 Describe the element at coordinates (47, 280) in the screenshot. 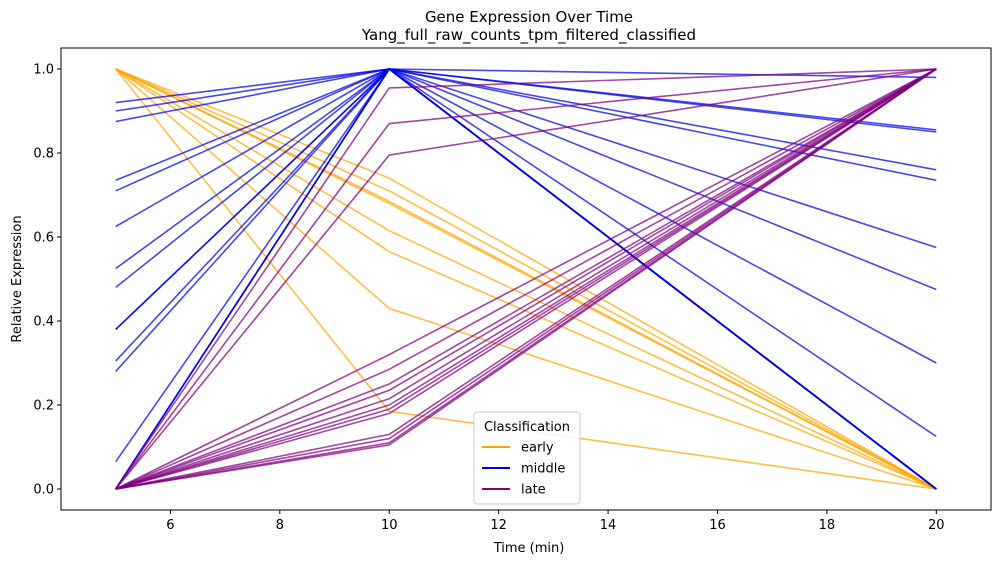

I see `y-axis-ticks: 0.0 0.2 0.4 0.6 0.8 1.0` at that location.